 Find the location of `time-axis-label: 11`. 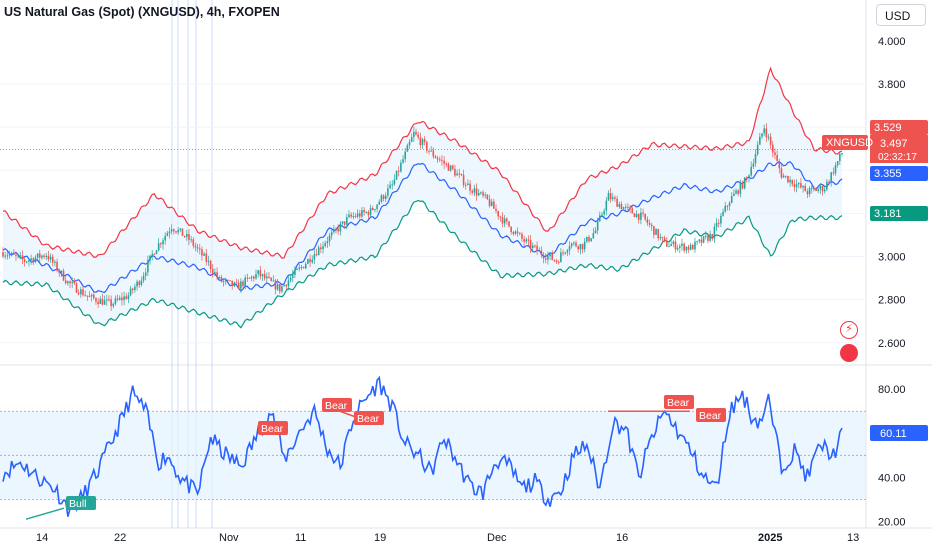

time-axis-label: 11 is located at coordinates (300, 538).